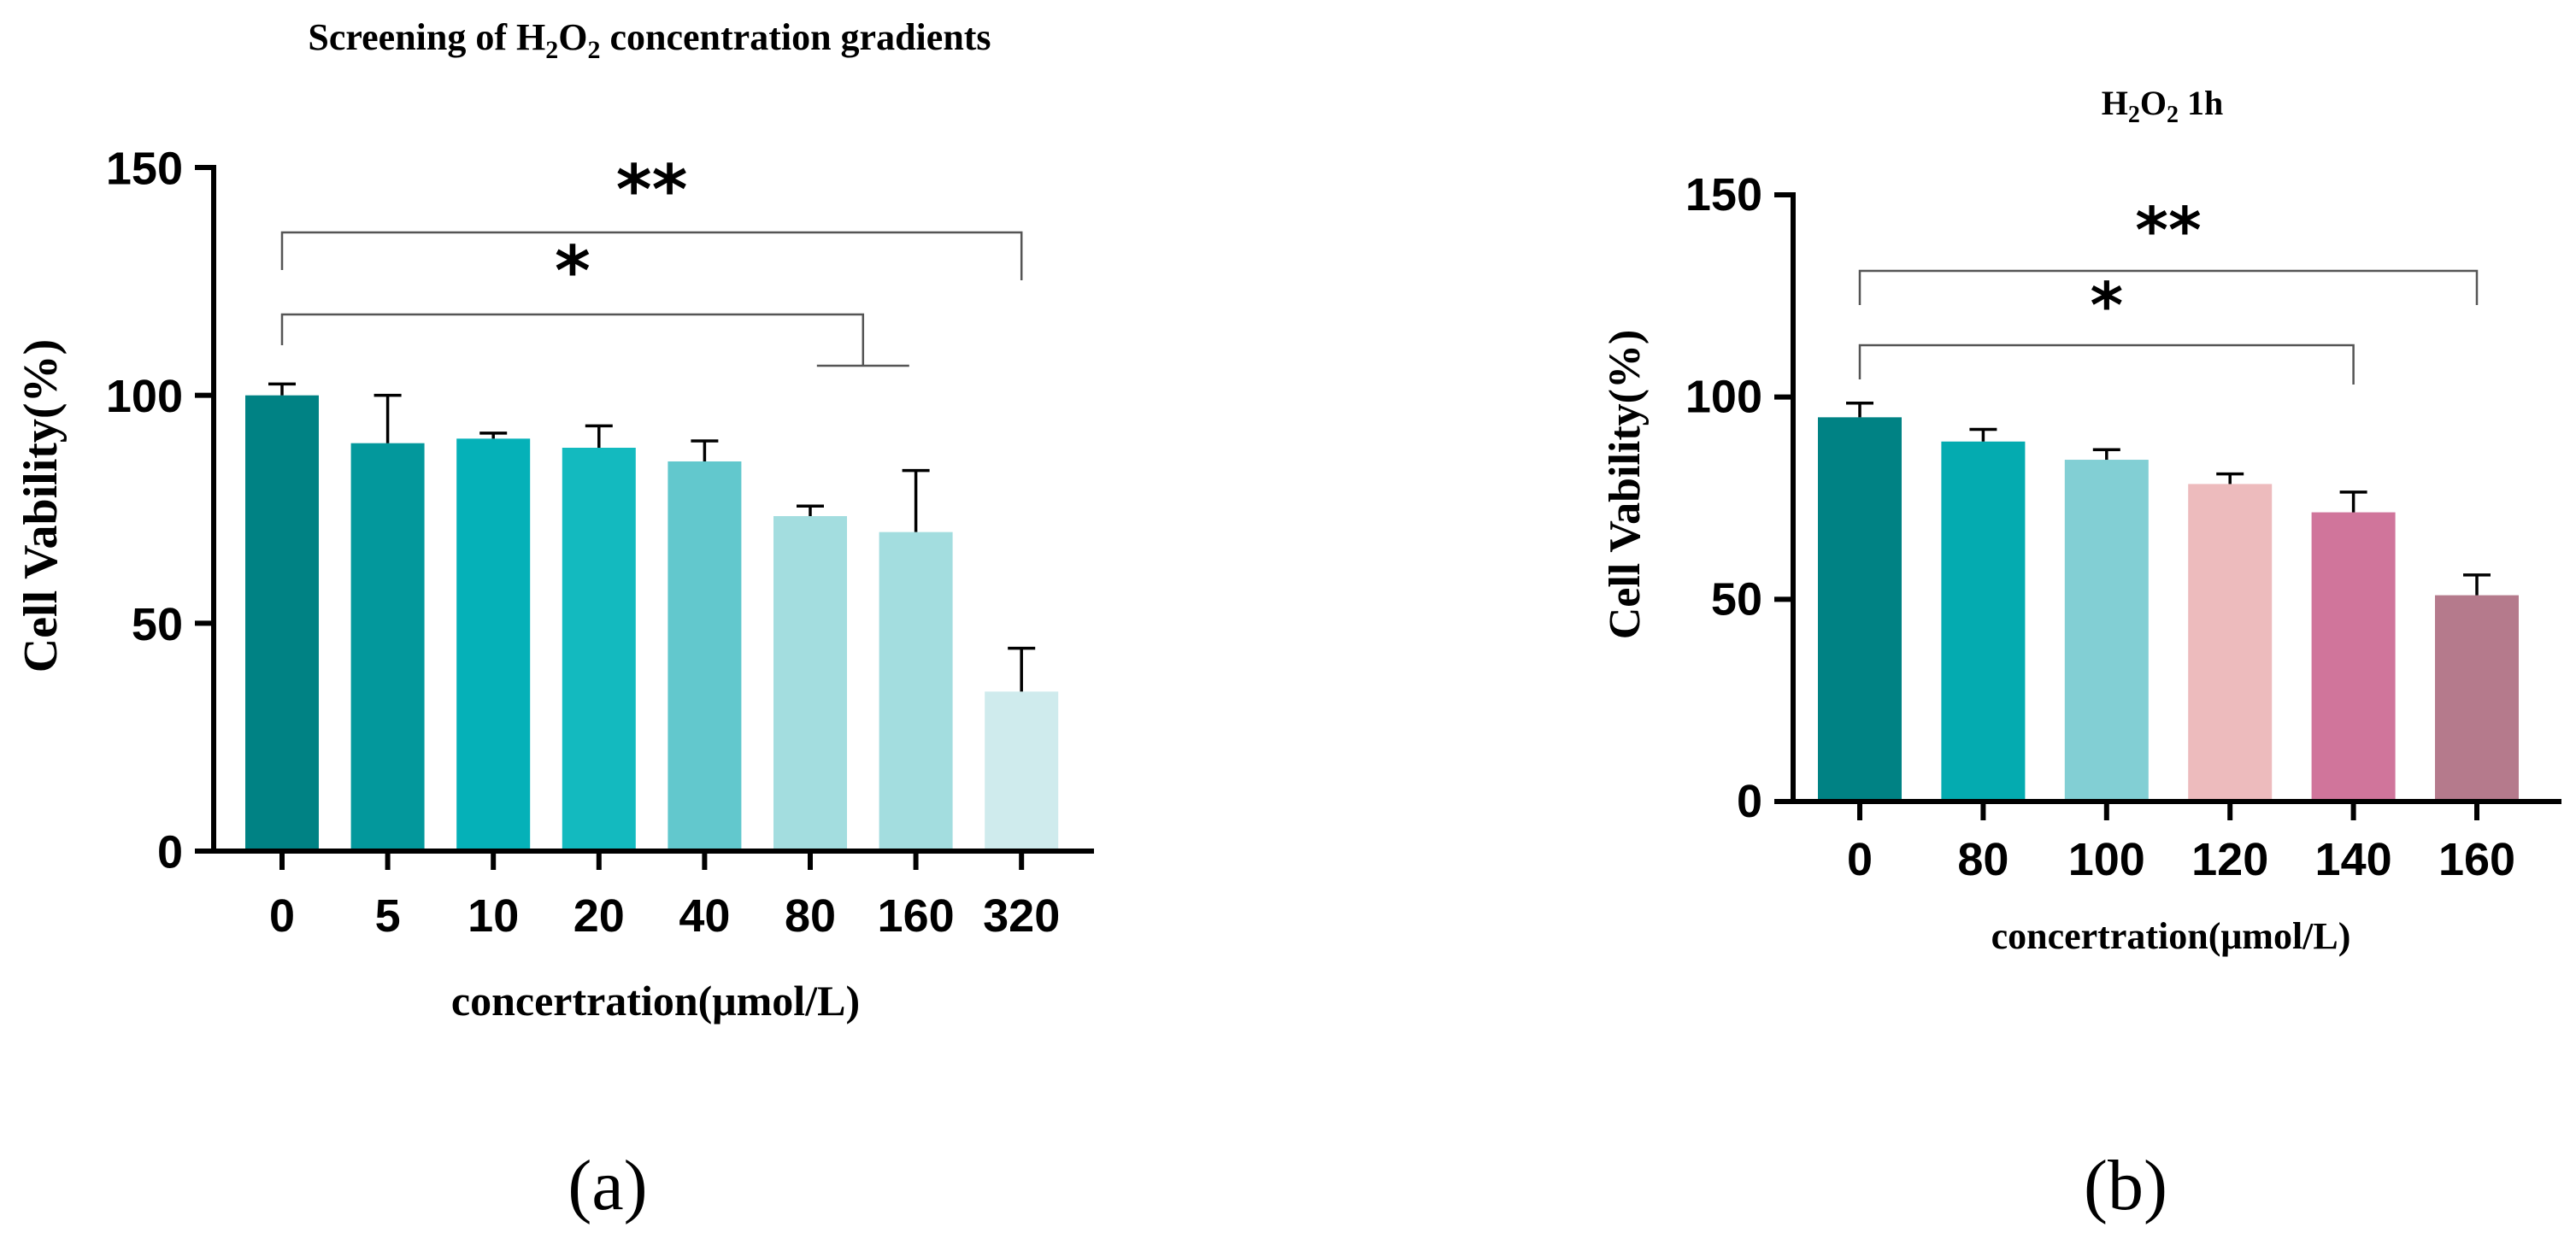 The width and height of the screenshot is (2576, 1245). What do you see at coordinates (599, 916) in the screenshot?
I see `x-tick-label-20: 20` at bounding box center [599, 916].